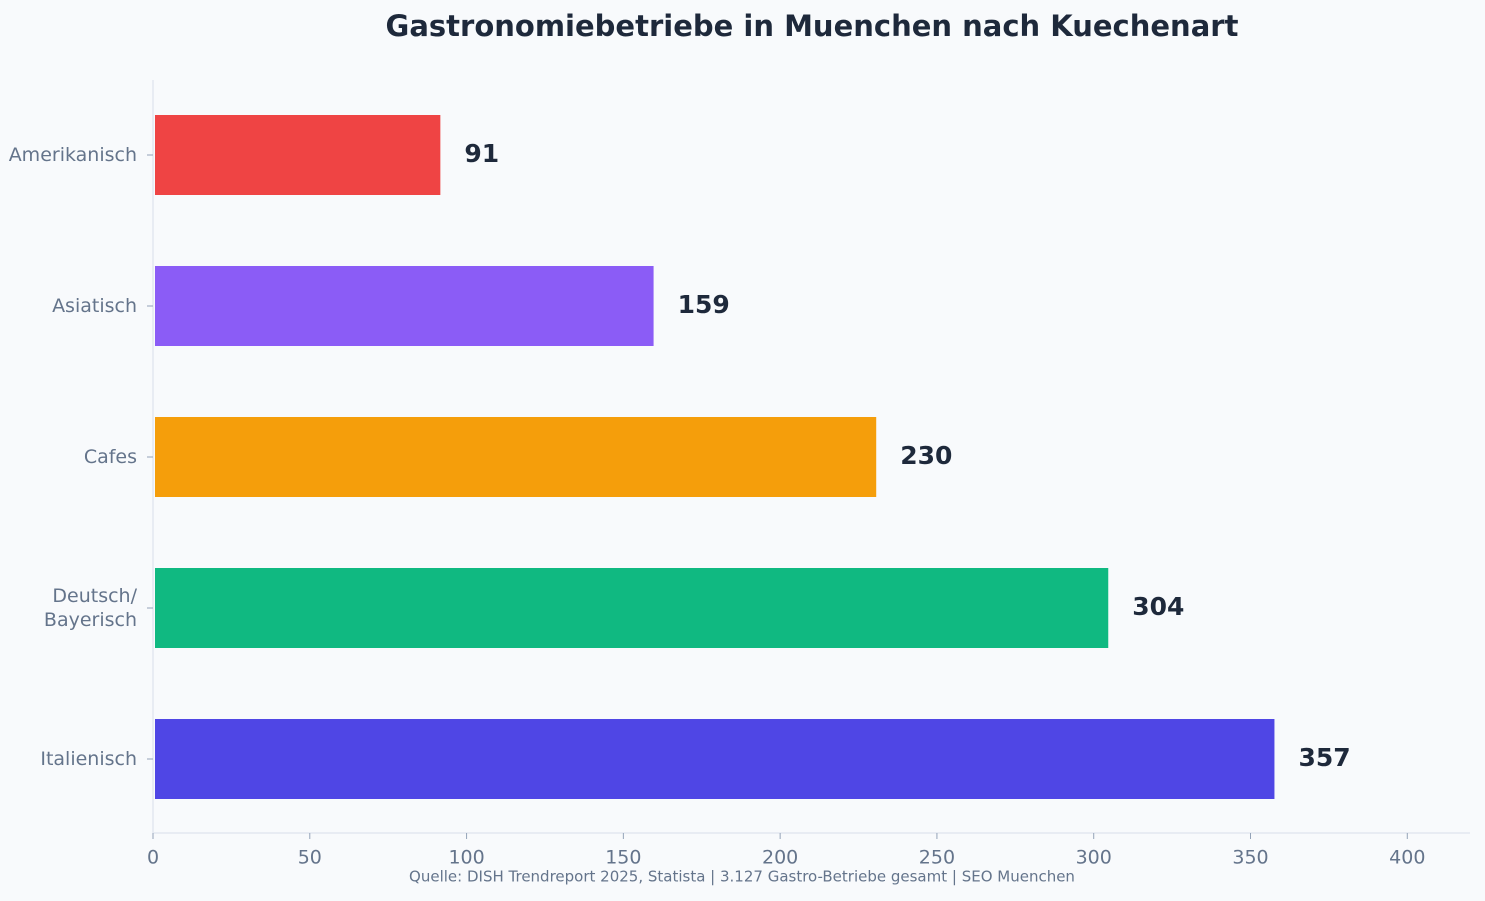  I want to click on x-tick-label: 0, so click(153, 858).